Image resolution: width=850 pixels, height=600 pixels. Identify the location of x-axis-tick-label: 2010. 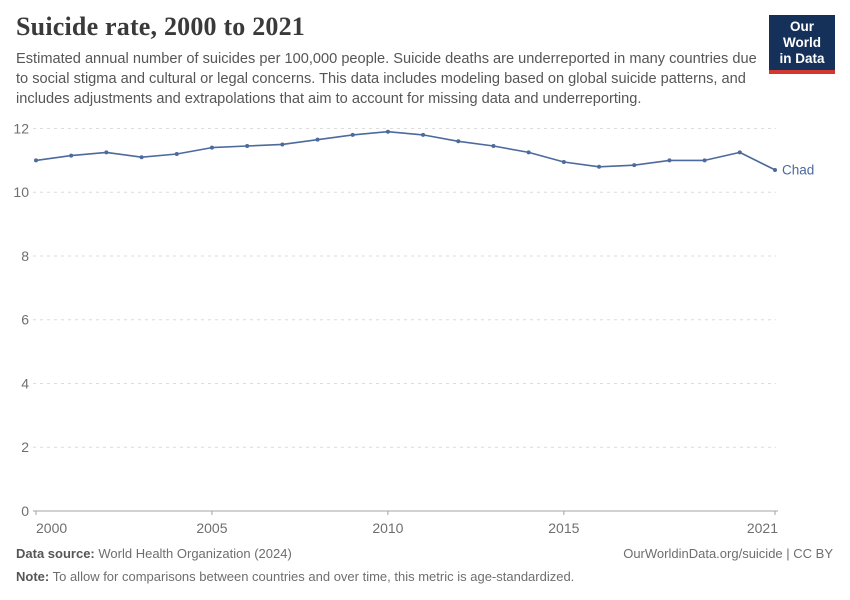
(387, 528).